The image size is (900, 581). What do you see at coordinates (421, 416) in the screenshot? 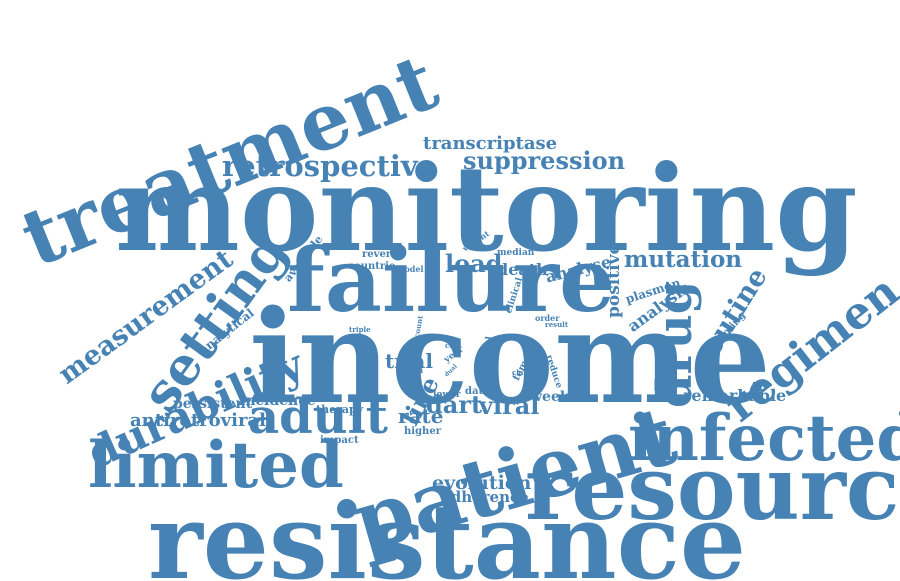
I see `word-rate: rate` at bounding box center [421, 416].